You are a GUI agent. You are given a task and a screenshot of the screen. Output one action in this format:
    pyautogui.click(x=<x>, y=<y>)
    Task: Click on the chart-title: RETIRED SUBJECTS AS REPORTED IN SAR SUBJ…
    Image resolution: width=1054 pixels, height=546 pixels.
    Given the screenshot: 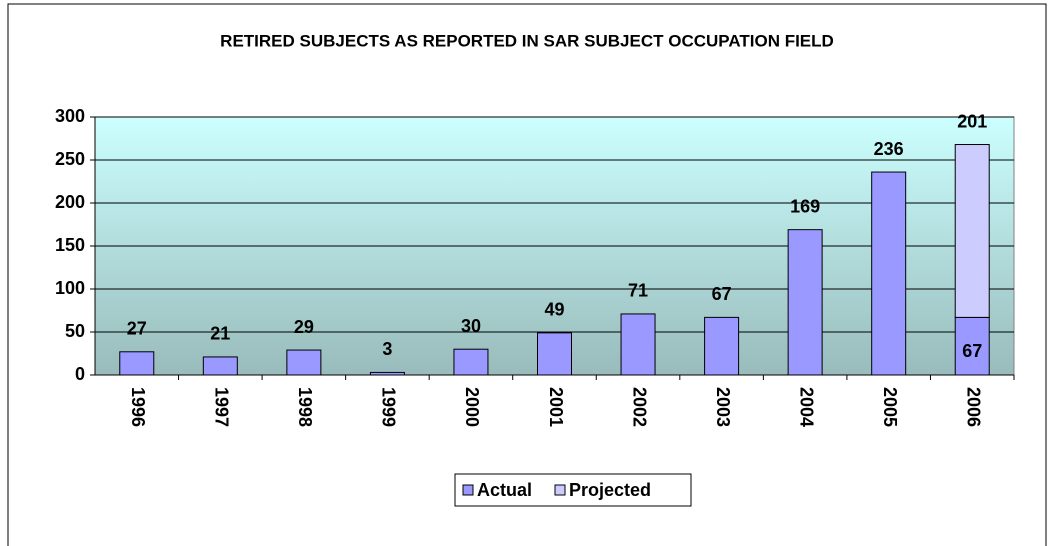 What is the action you would take?
    pyautogui.click(x=527, y=40)
    